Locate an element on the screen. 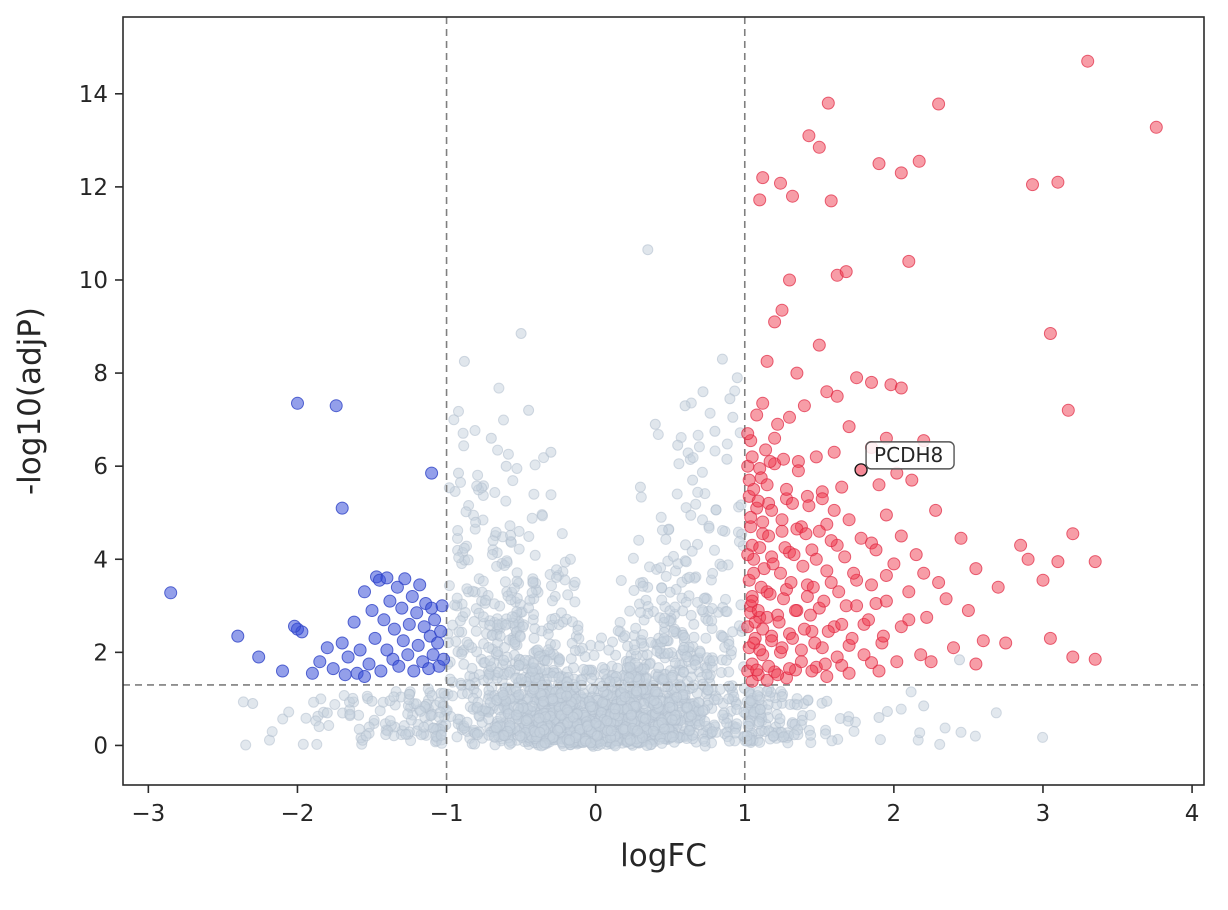 Image resolution: width=1228 pixels, height=910 pixels. y-tick-label: 10 is located at coordinates (93, 281).